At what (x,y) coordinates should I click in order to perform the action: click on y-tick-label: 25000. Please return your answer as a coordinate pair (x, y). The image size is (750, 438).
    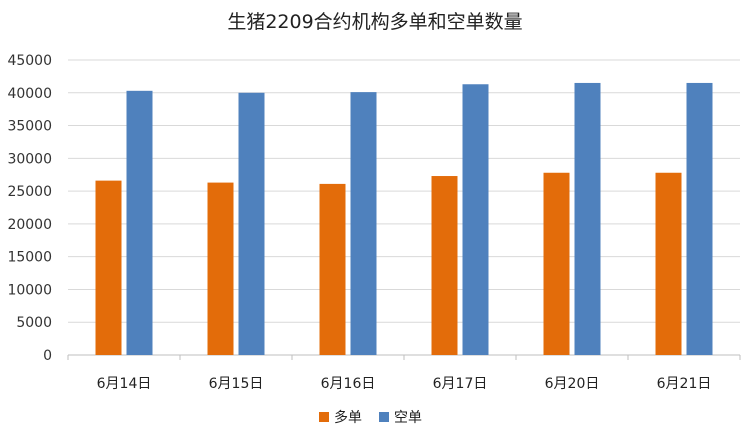
    Looking at the image, I should click on (29, 192).